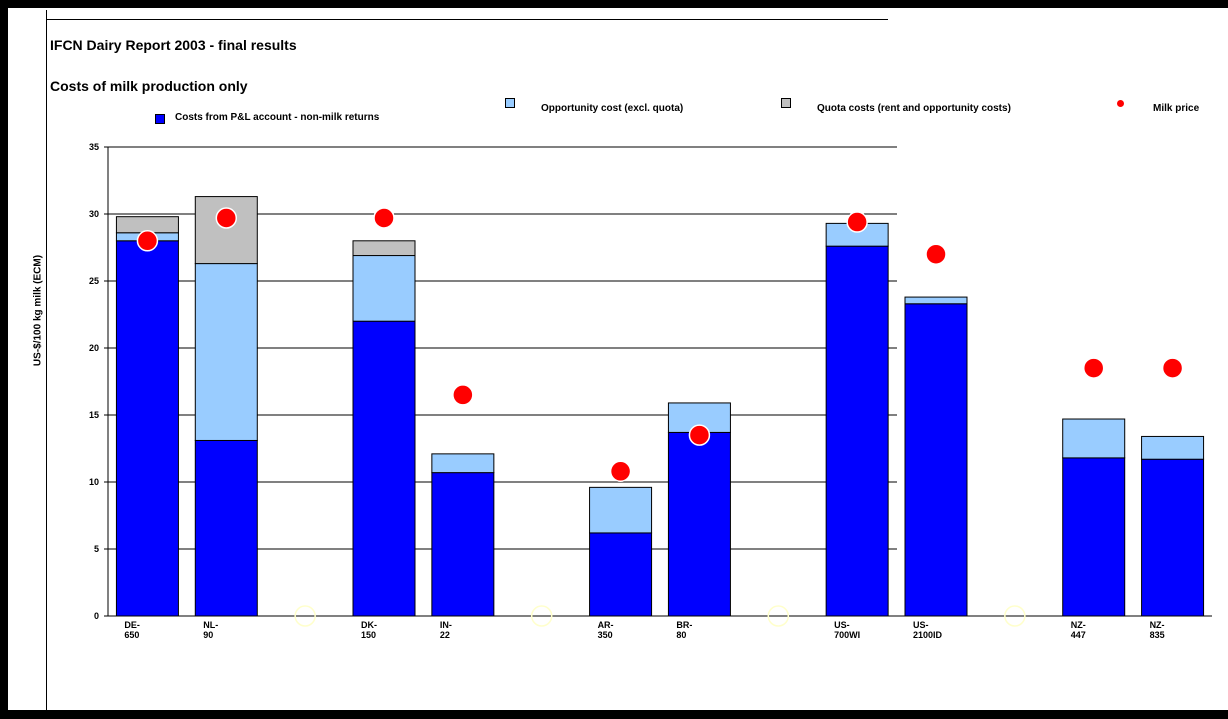 The image size is (1228, 719). Describe the element at coordinates (94, 415) in the screenshot. I see `y-tick-label: 15` at that location.